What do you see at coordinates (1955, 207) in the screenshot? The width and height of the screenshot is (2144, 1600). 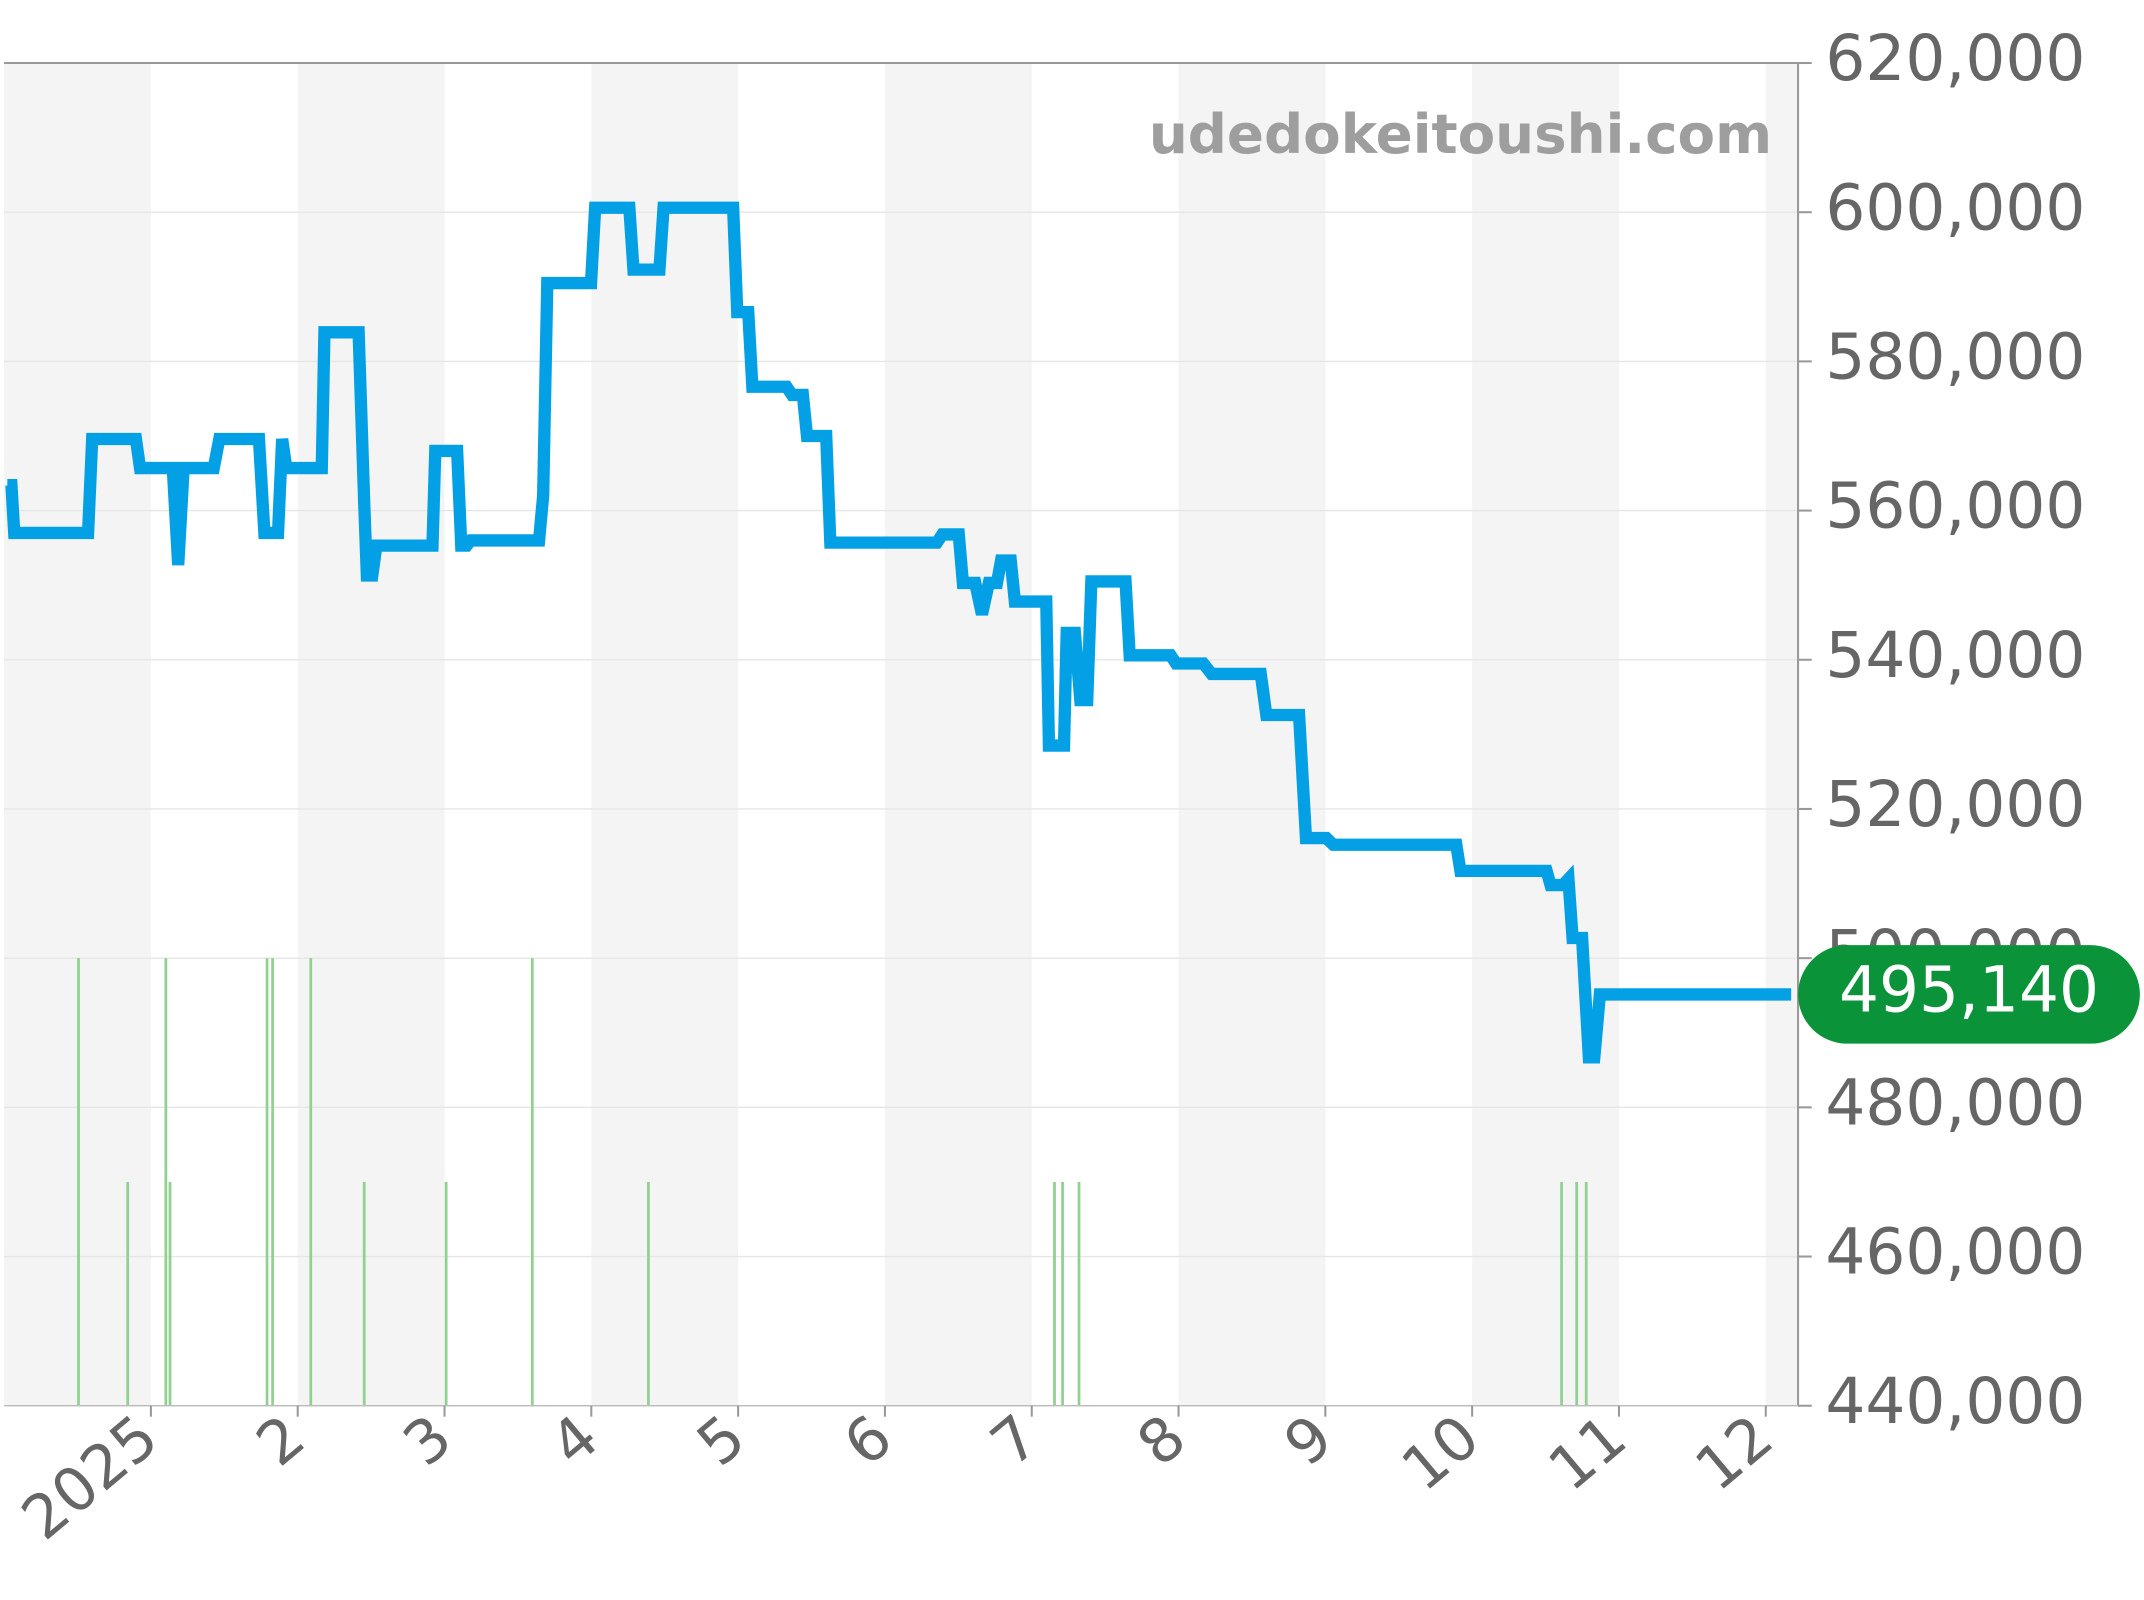 I see `y-tick-label: 600,000` at bounding box center [1955, 207].